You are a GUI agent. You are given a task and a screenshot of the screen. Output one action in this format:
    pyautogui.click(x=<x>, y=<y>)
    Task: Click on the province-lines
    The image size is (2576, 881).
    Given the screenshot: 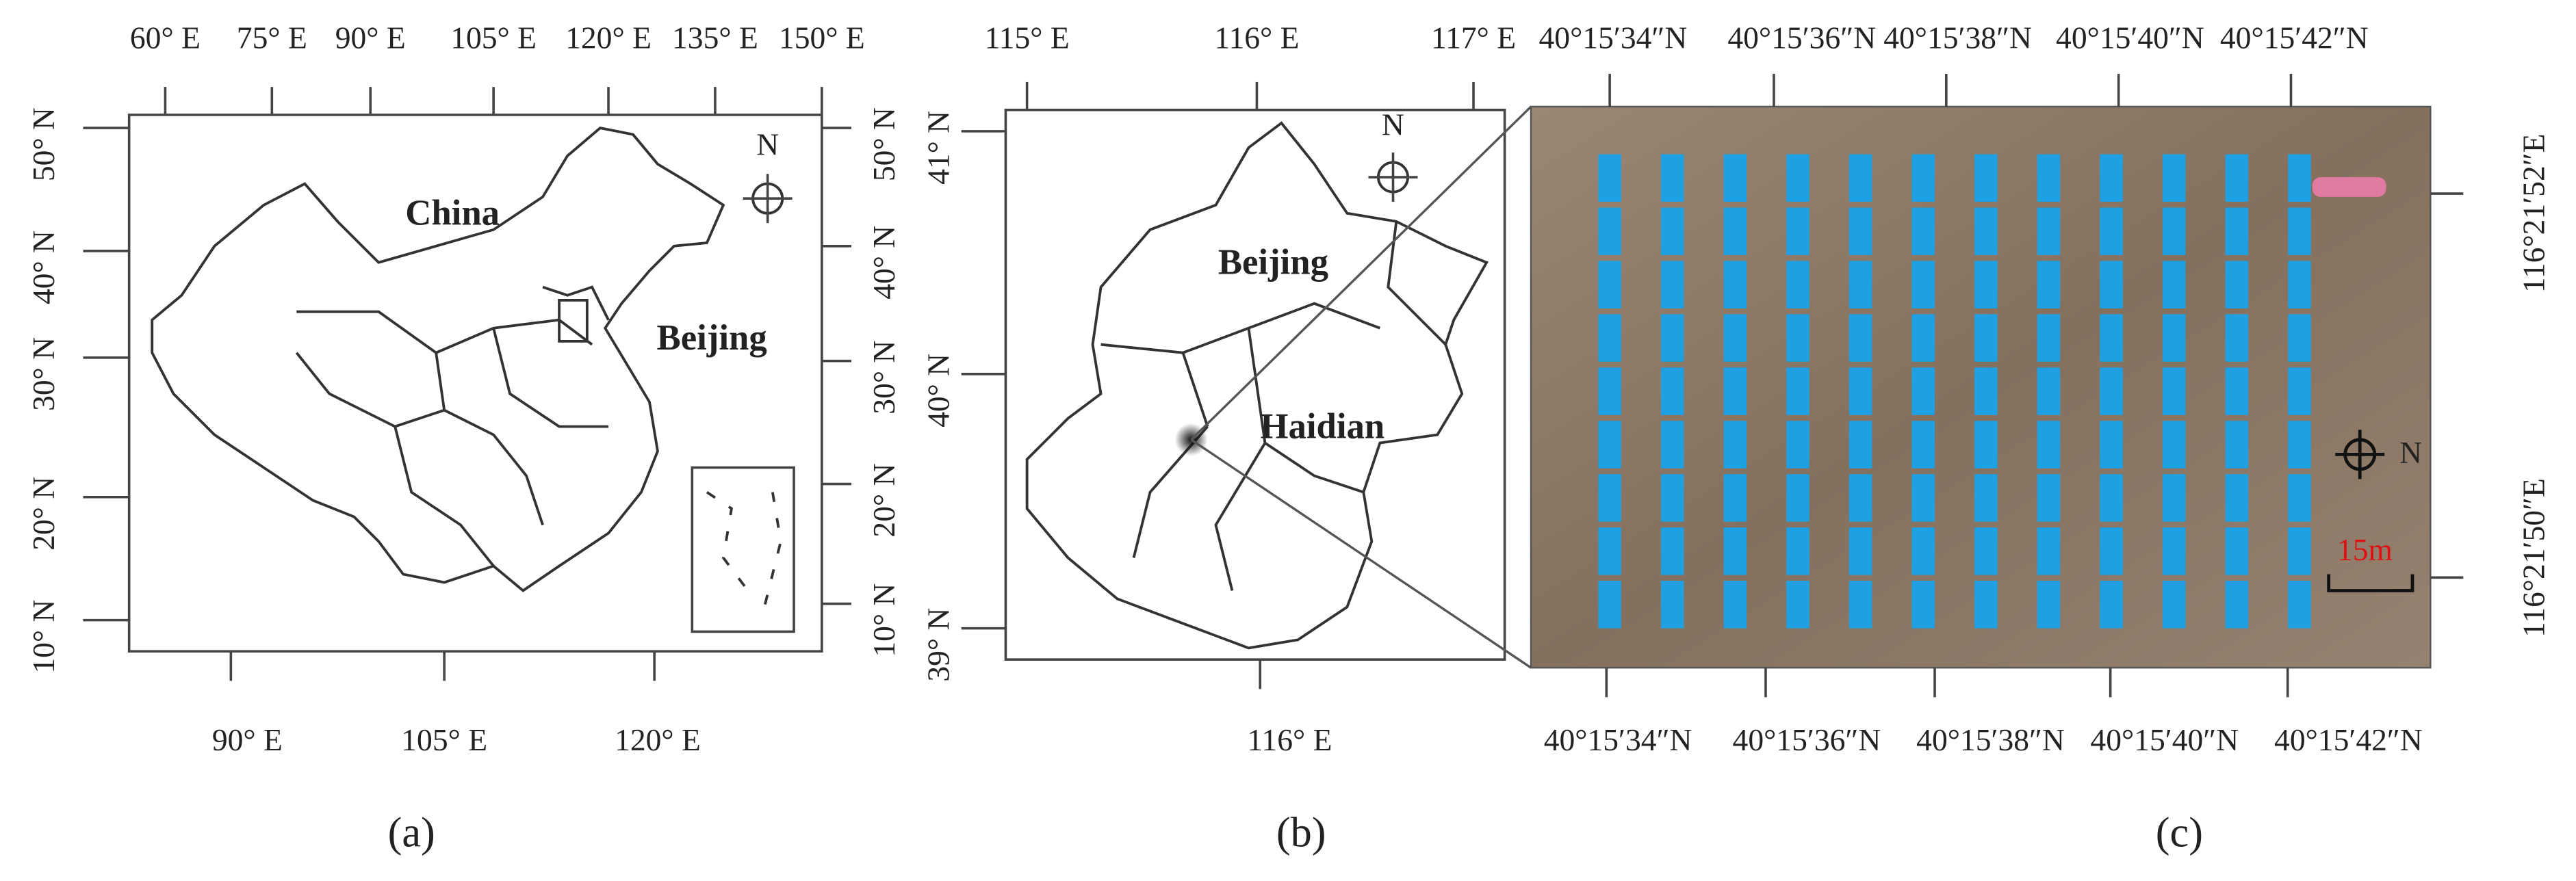 What is the action you would take?
    pyautogui.click(x=452, y=426)
    